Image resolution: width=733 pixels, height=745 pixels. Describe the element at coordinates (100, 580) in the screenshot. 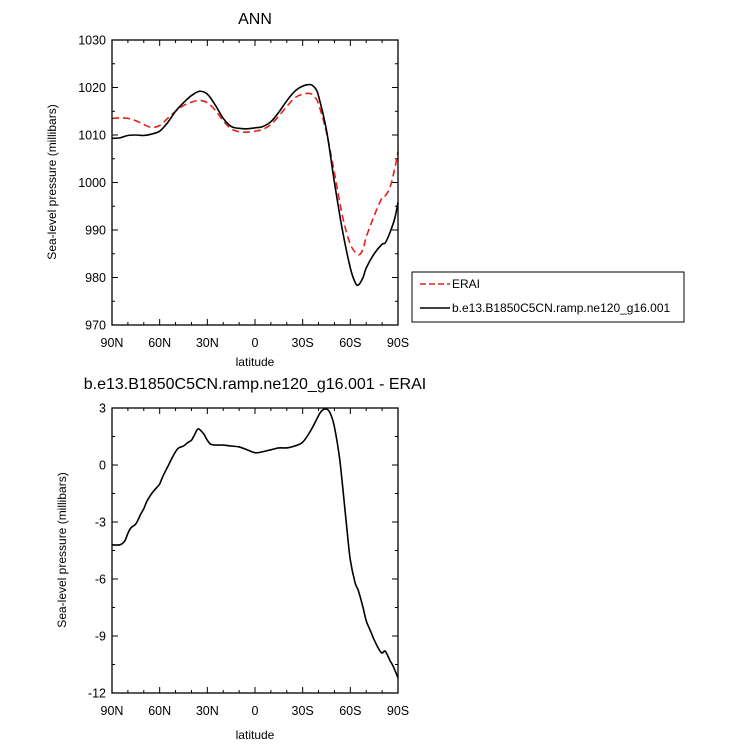

I see `y-tick-label: -6` at that location.